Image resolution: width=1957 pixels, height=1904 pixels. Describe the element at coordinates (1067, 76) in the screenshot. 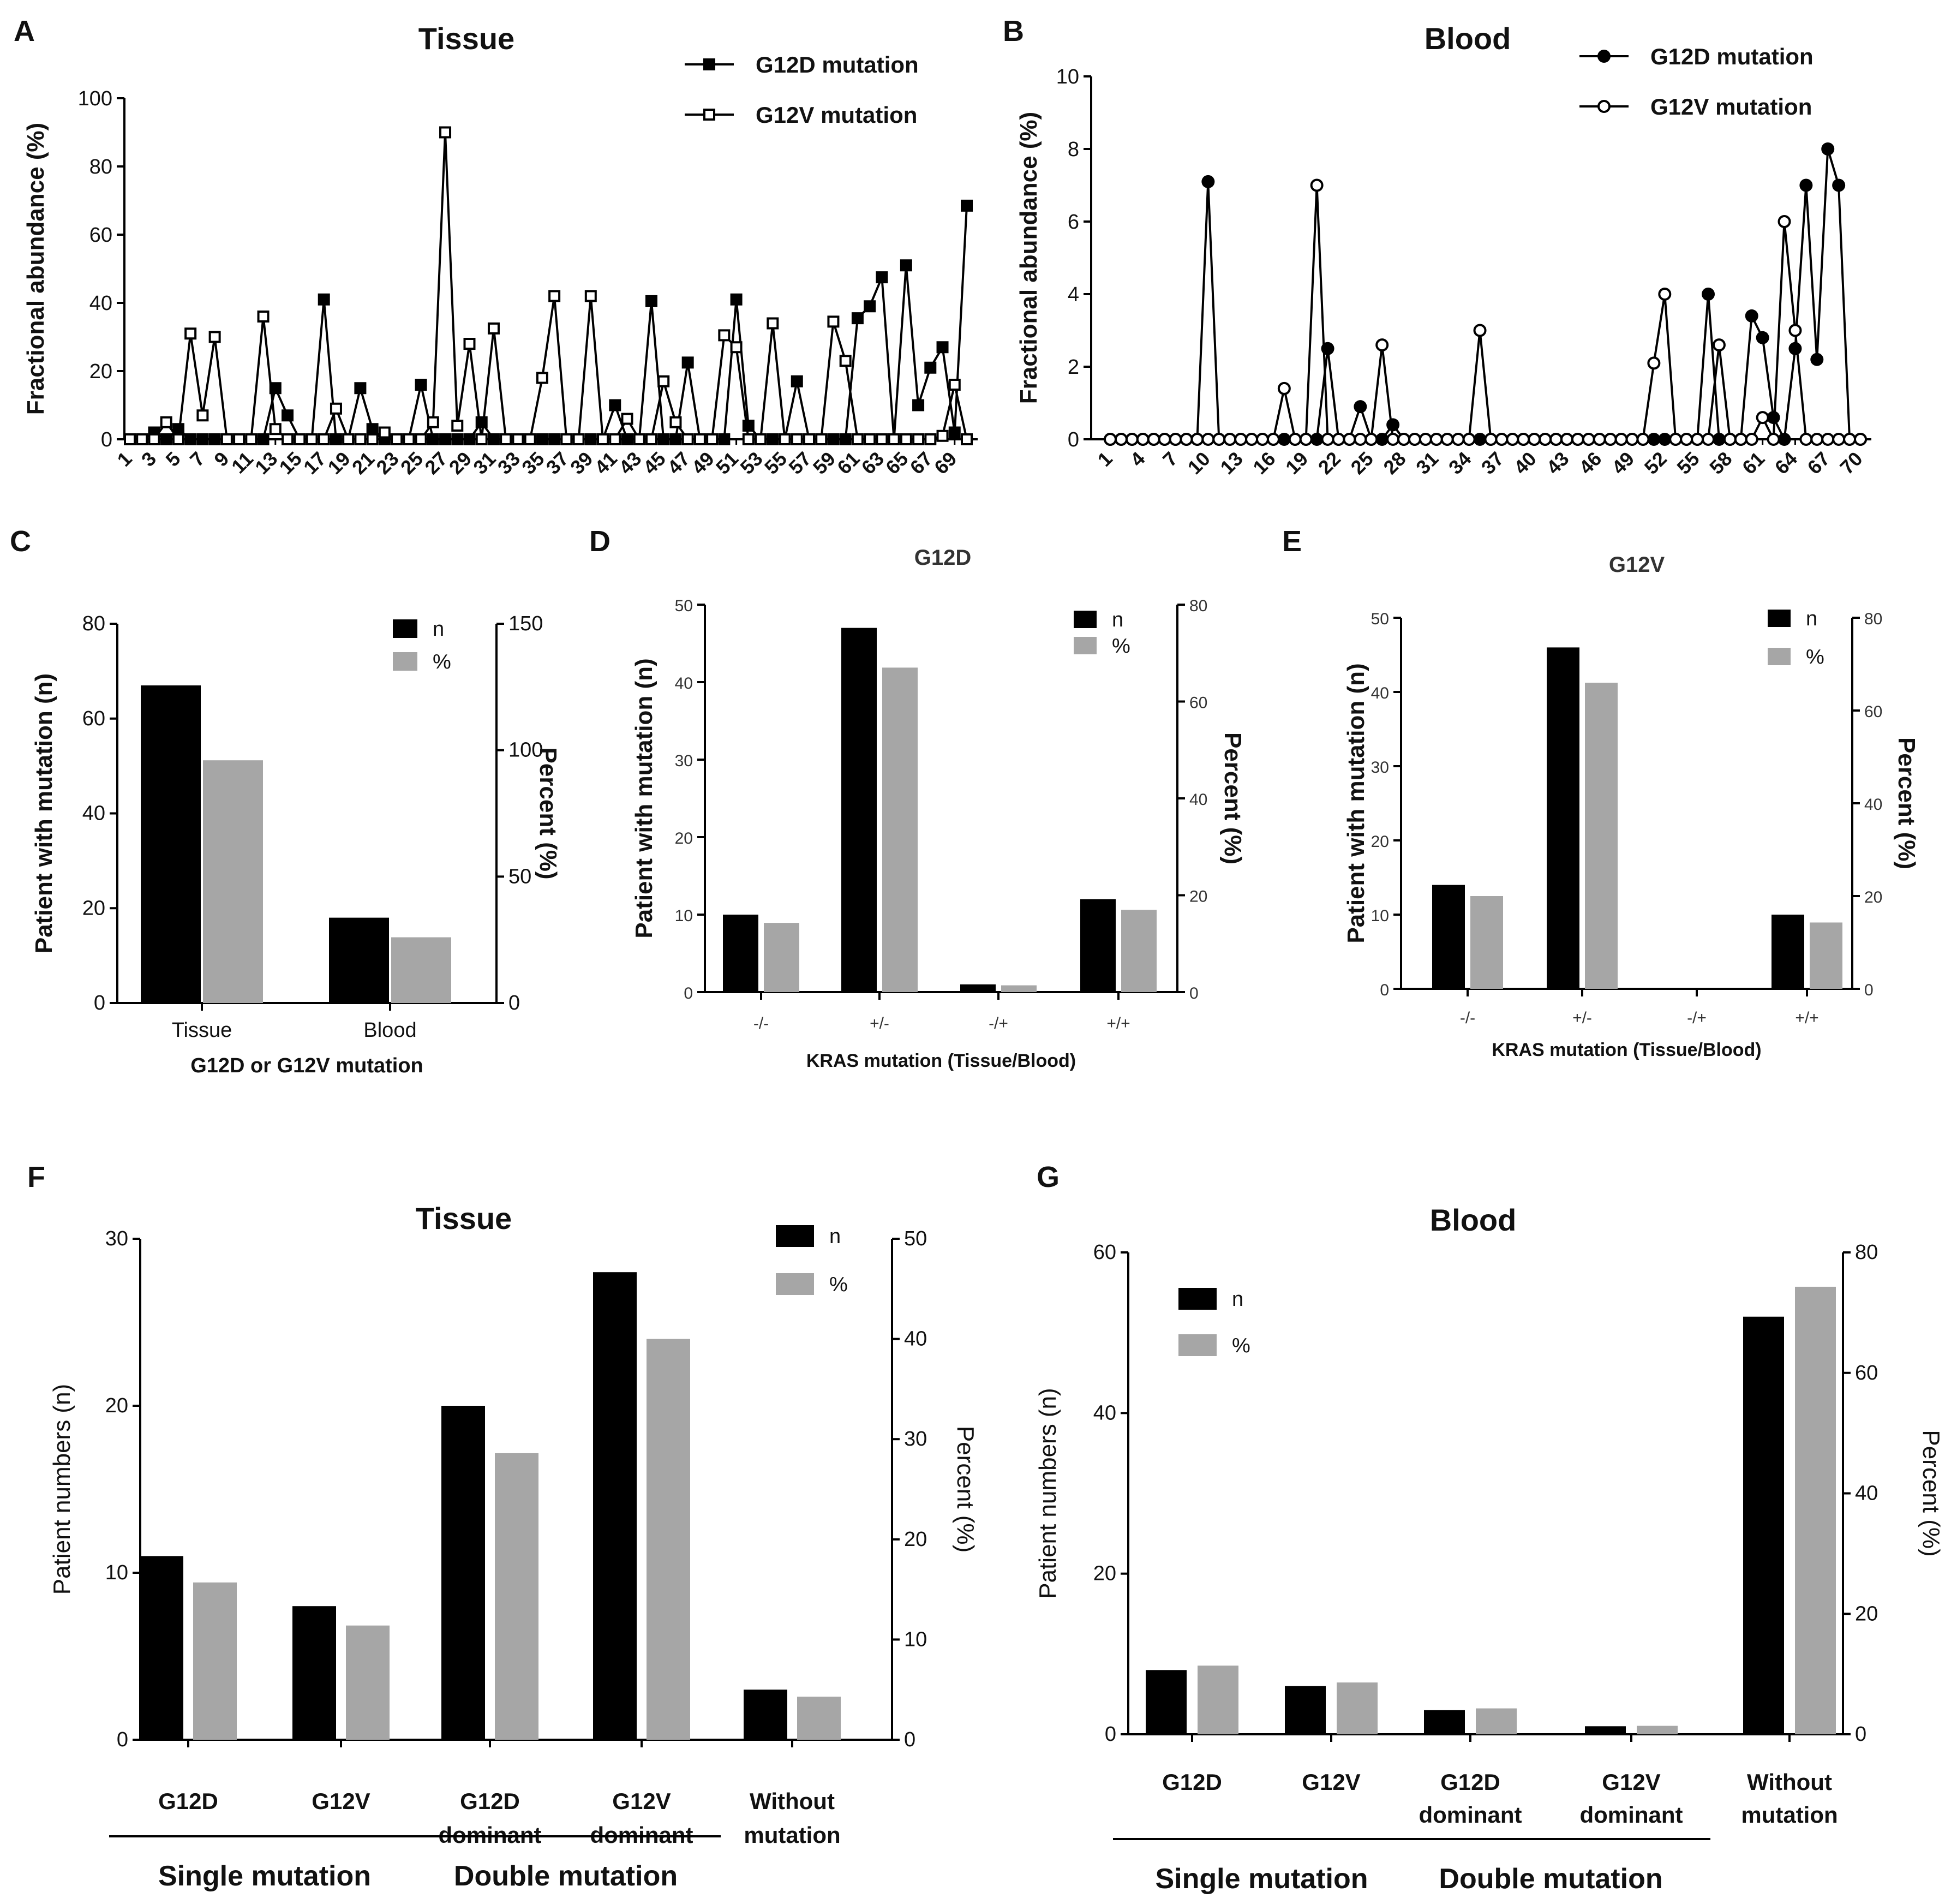

I see `y-tick-label: 10` at that location.